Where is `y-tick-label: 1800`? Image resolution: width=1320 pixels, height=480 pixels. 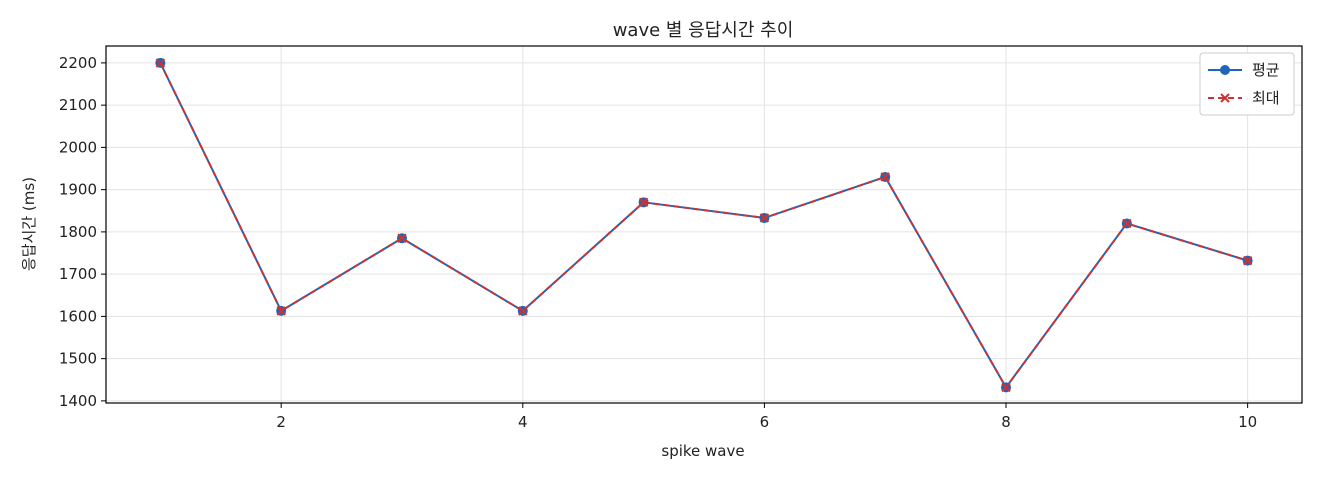 y-tick-label: 1800 is located at coordinates (78, 232).